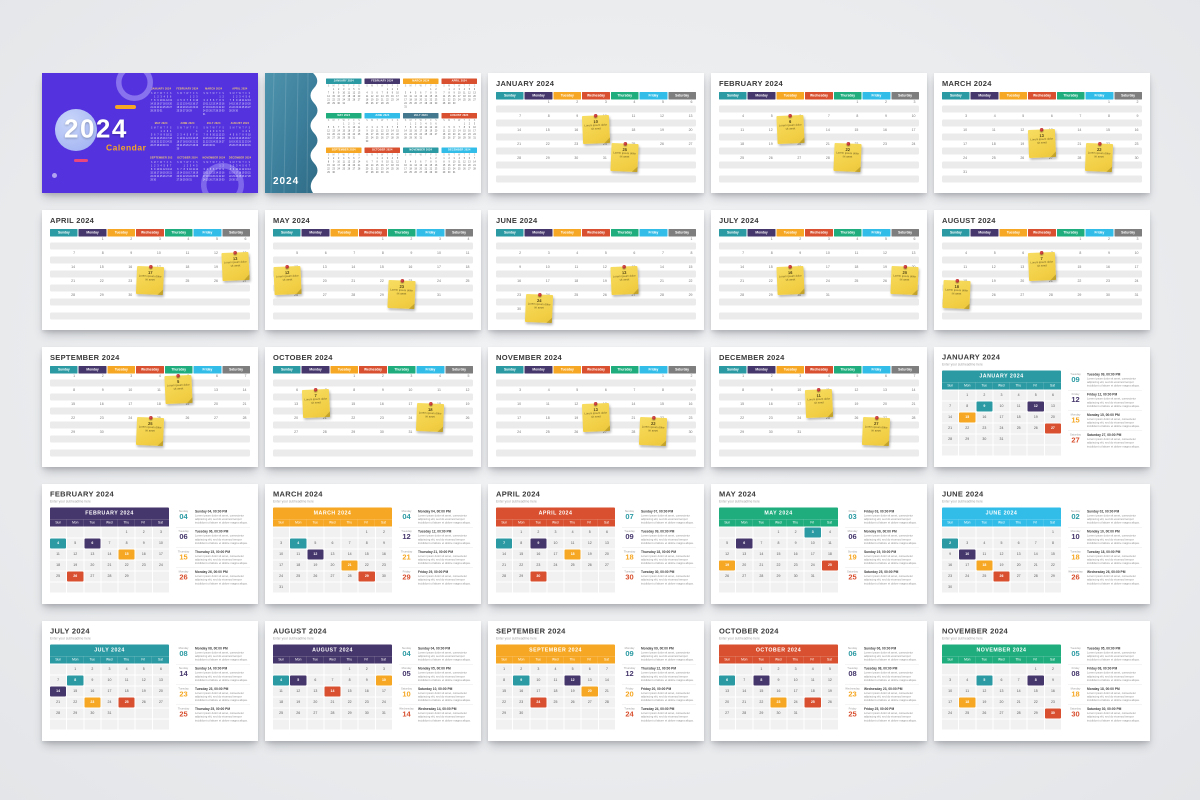 Image resolution: width=1200 pixels, height=800 pixels. I want to click on mini-week-row: 18 19 20 21 22 23 24, so click(240, 142).